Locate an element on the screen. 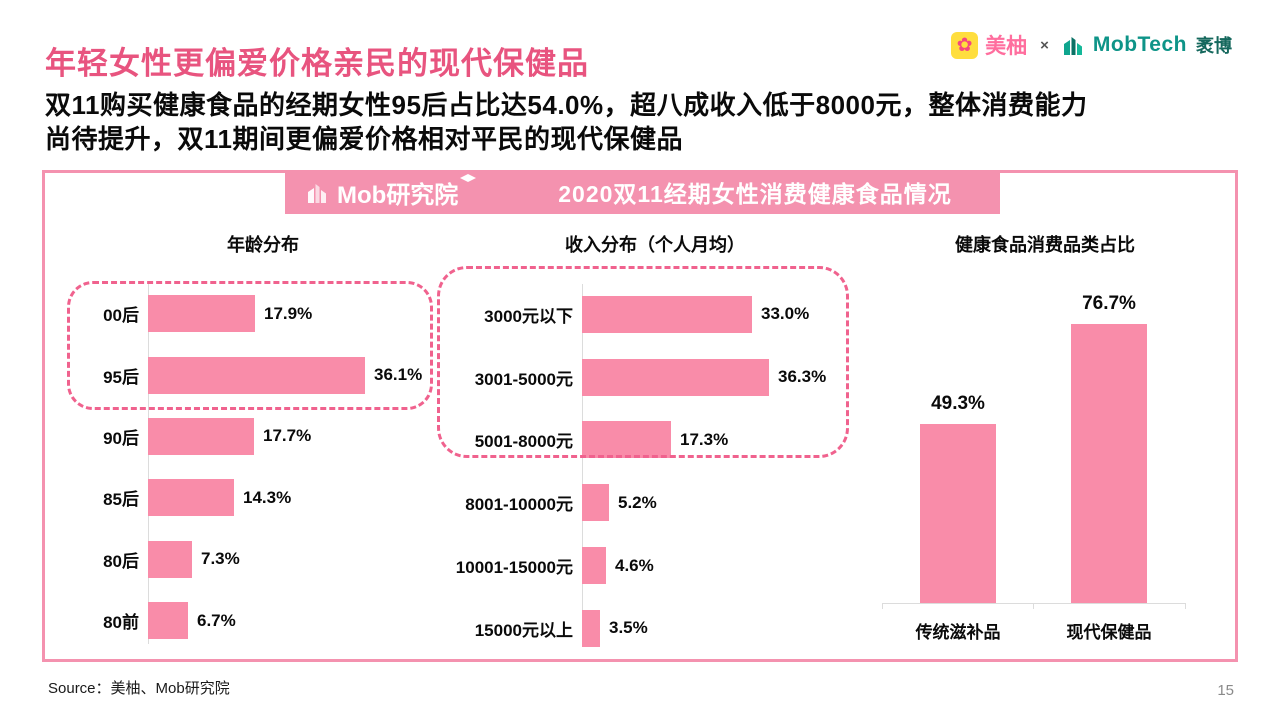  category-label: 80前 is located at coordinates (121, 623).